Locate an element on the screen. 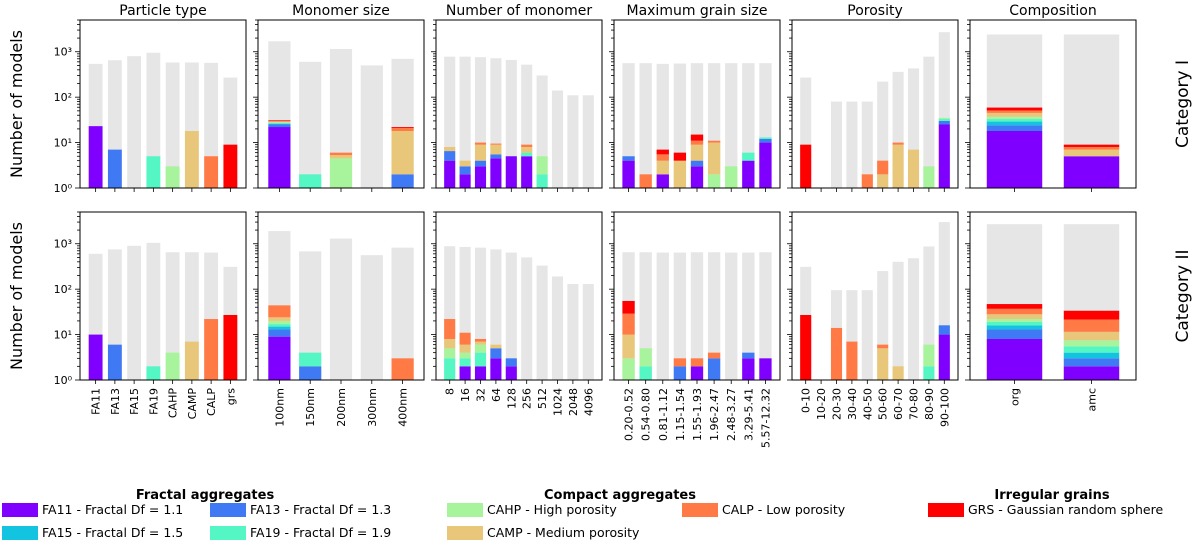 The height and width of the screenshot is (555, 1200). x-tick-label: 1.15-1.54 is located at coordinates (680, 414).